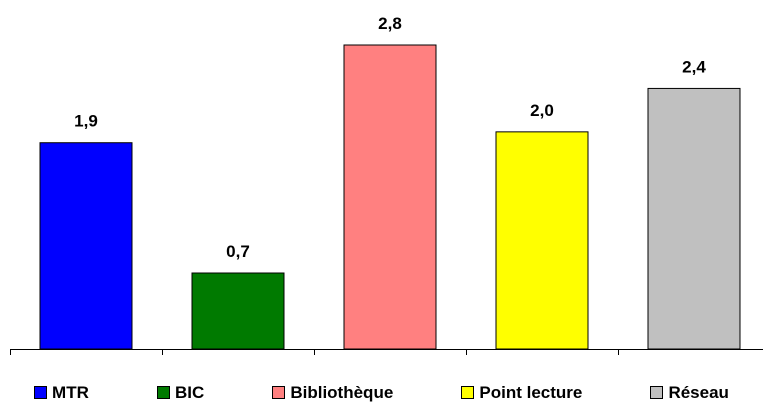 This screenshot has height=407, width=763. Describe the element at coordinates (694, 66) in the screenshot. I see `value-label-4: 2,4` at that location.